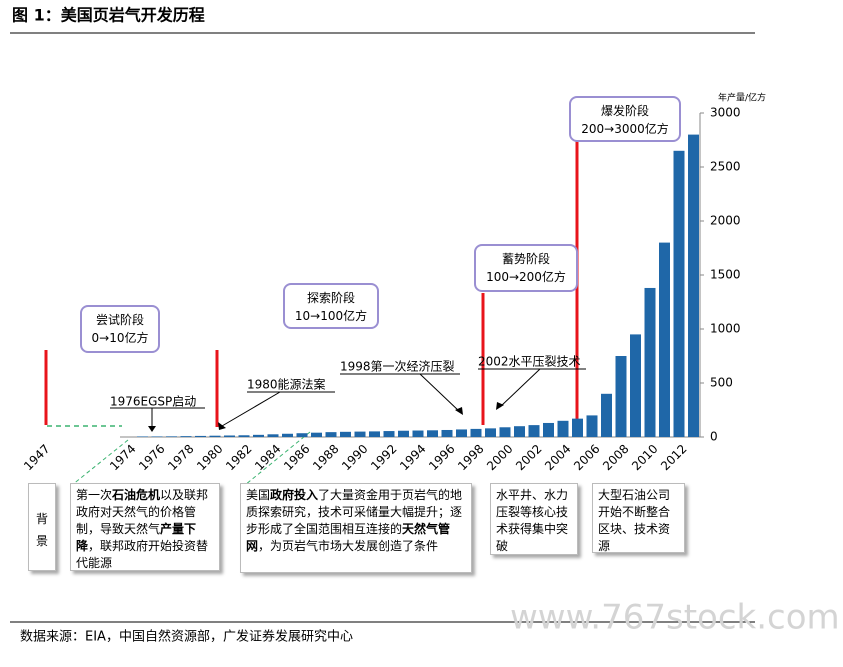  What do you see at coordinates (348, 546) in the screenshot?
I see `note-text: ，为页岩气市场大发展创造了条件` at bounding box center [348, 546].